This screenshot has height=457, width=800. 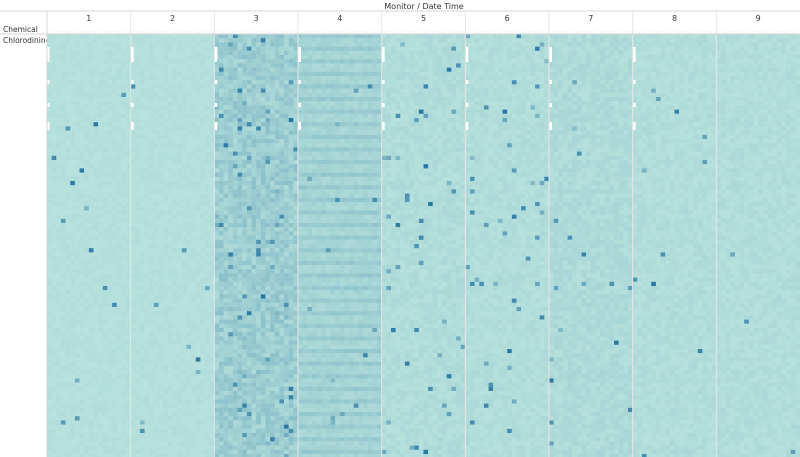 What do you see at coordinates (590, 18) in the screenshot?
I see `monitor-label: 7` at bounding box center [590, 18].